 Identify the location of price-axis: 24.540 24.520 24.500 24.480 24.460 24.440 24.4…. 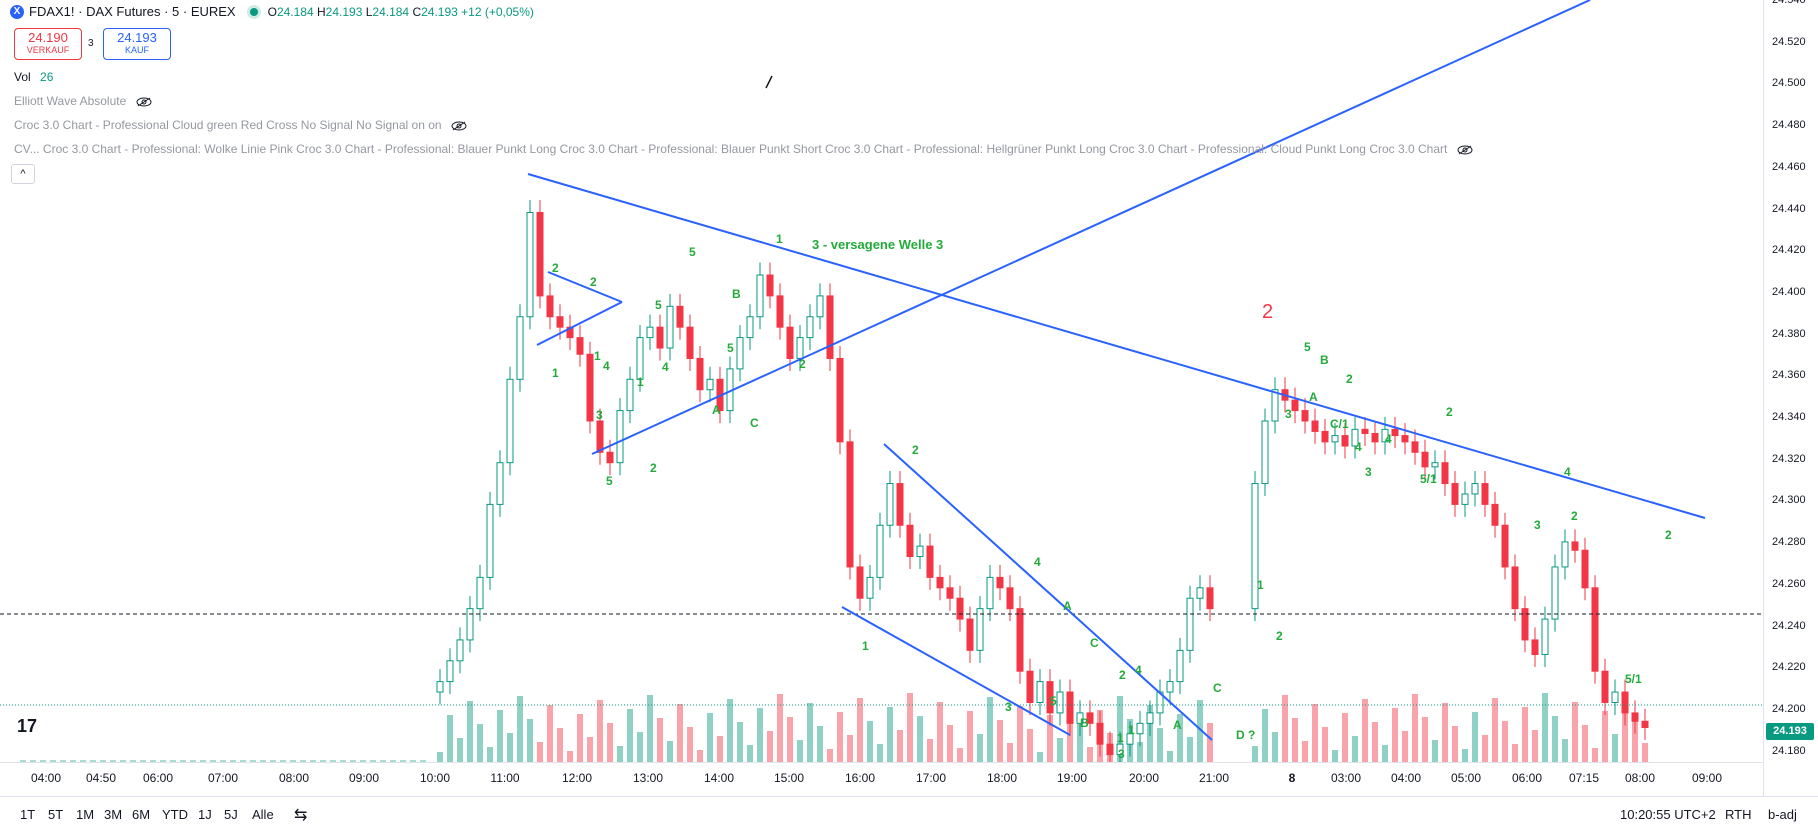
(1790, 400).